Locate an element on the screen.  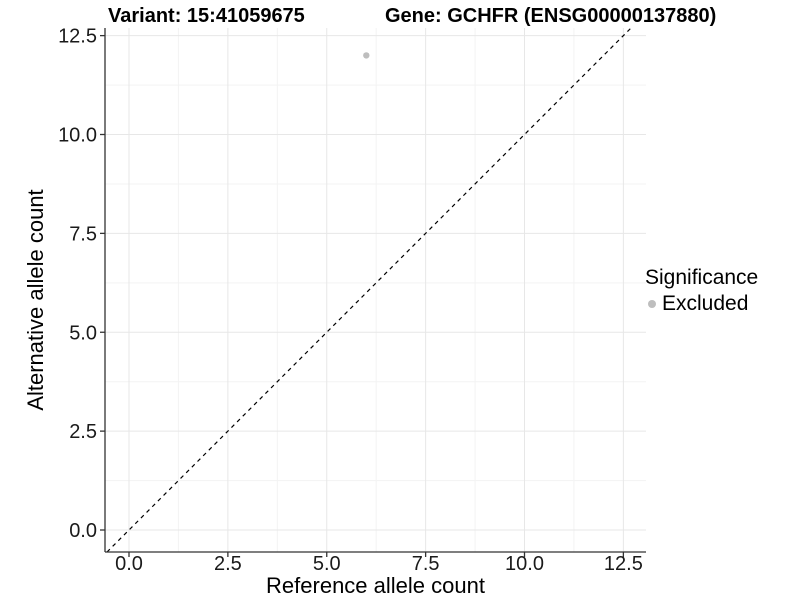
x-tick-label: 7.5 is located at coordinates (426, 564).